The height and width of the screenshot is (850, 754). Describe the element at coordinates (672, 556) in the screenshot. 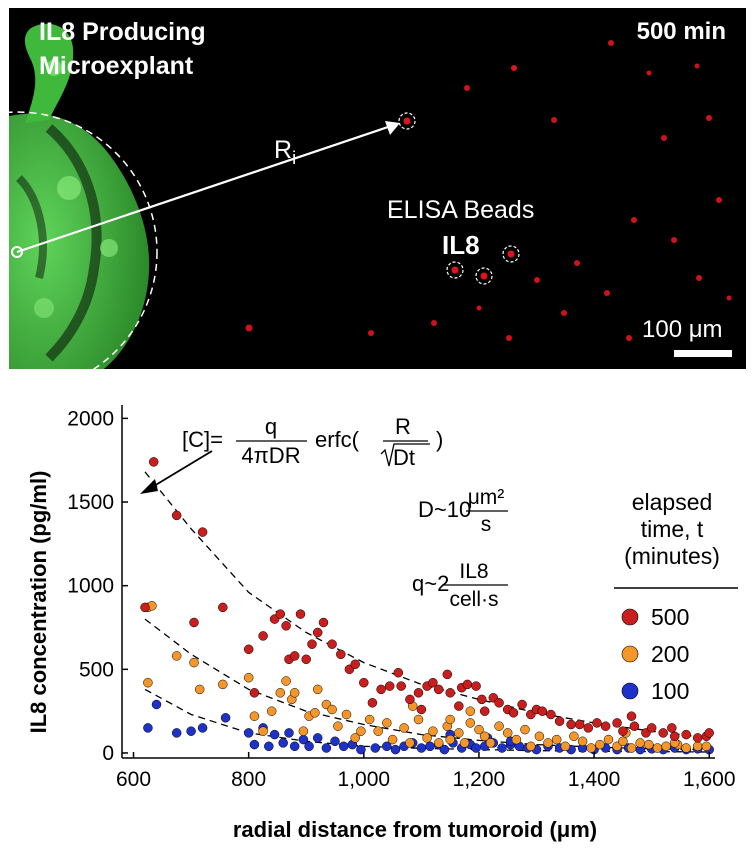

I see `legend-title-line-3: (minutes)` at that location.